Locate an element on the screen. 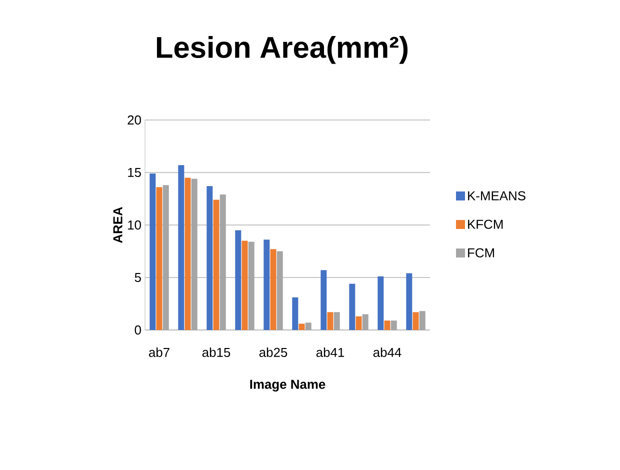 Image resolution: width=620 pixels, height=470 pixels. legend-label: K-MEANS is located at coordinates (497, 195).